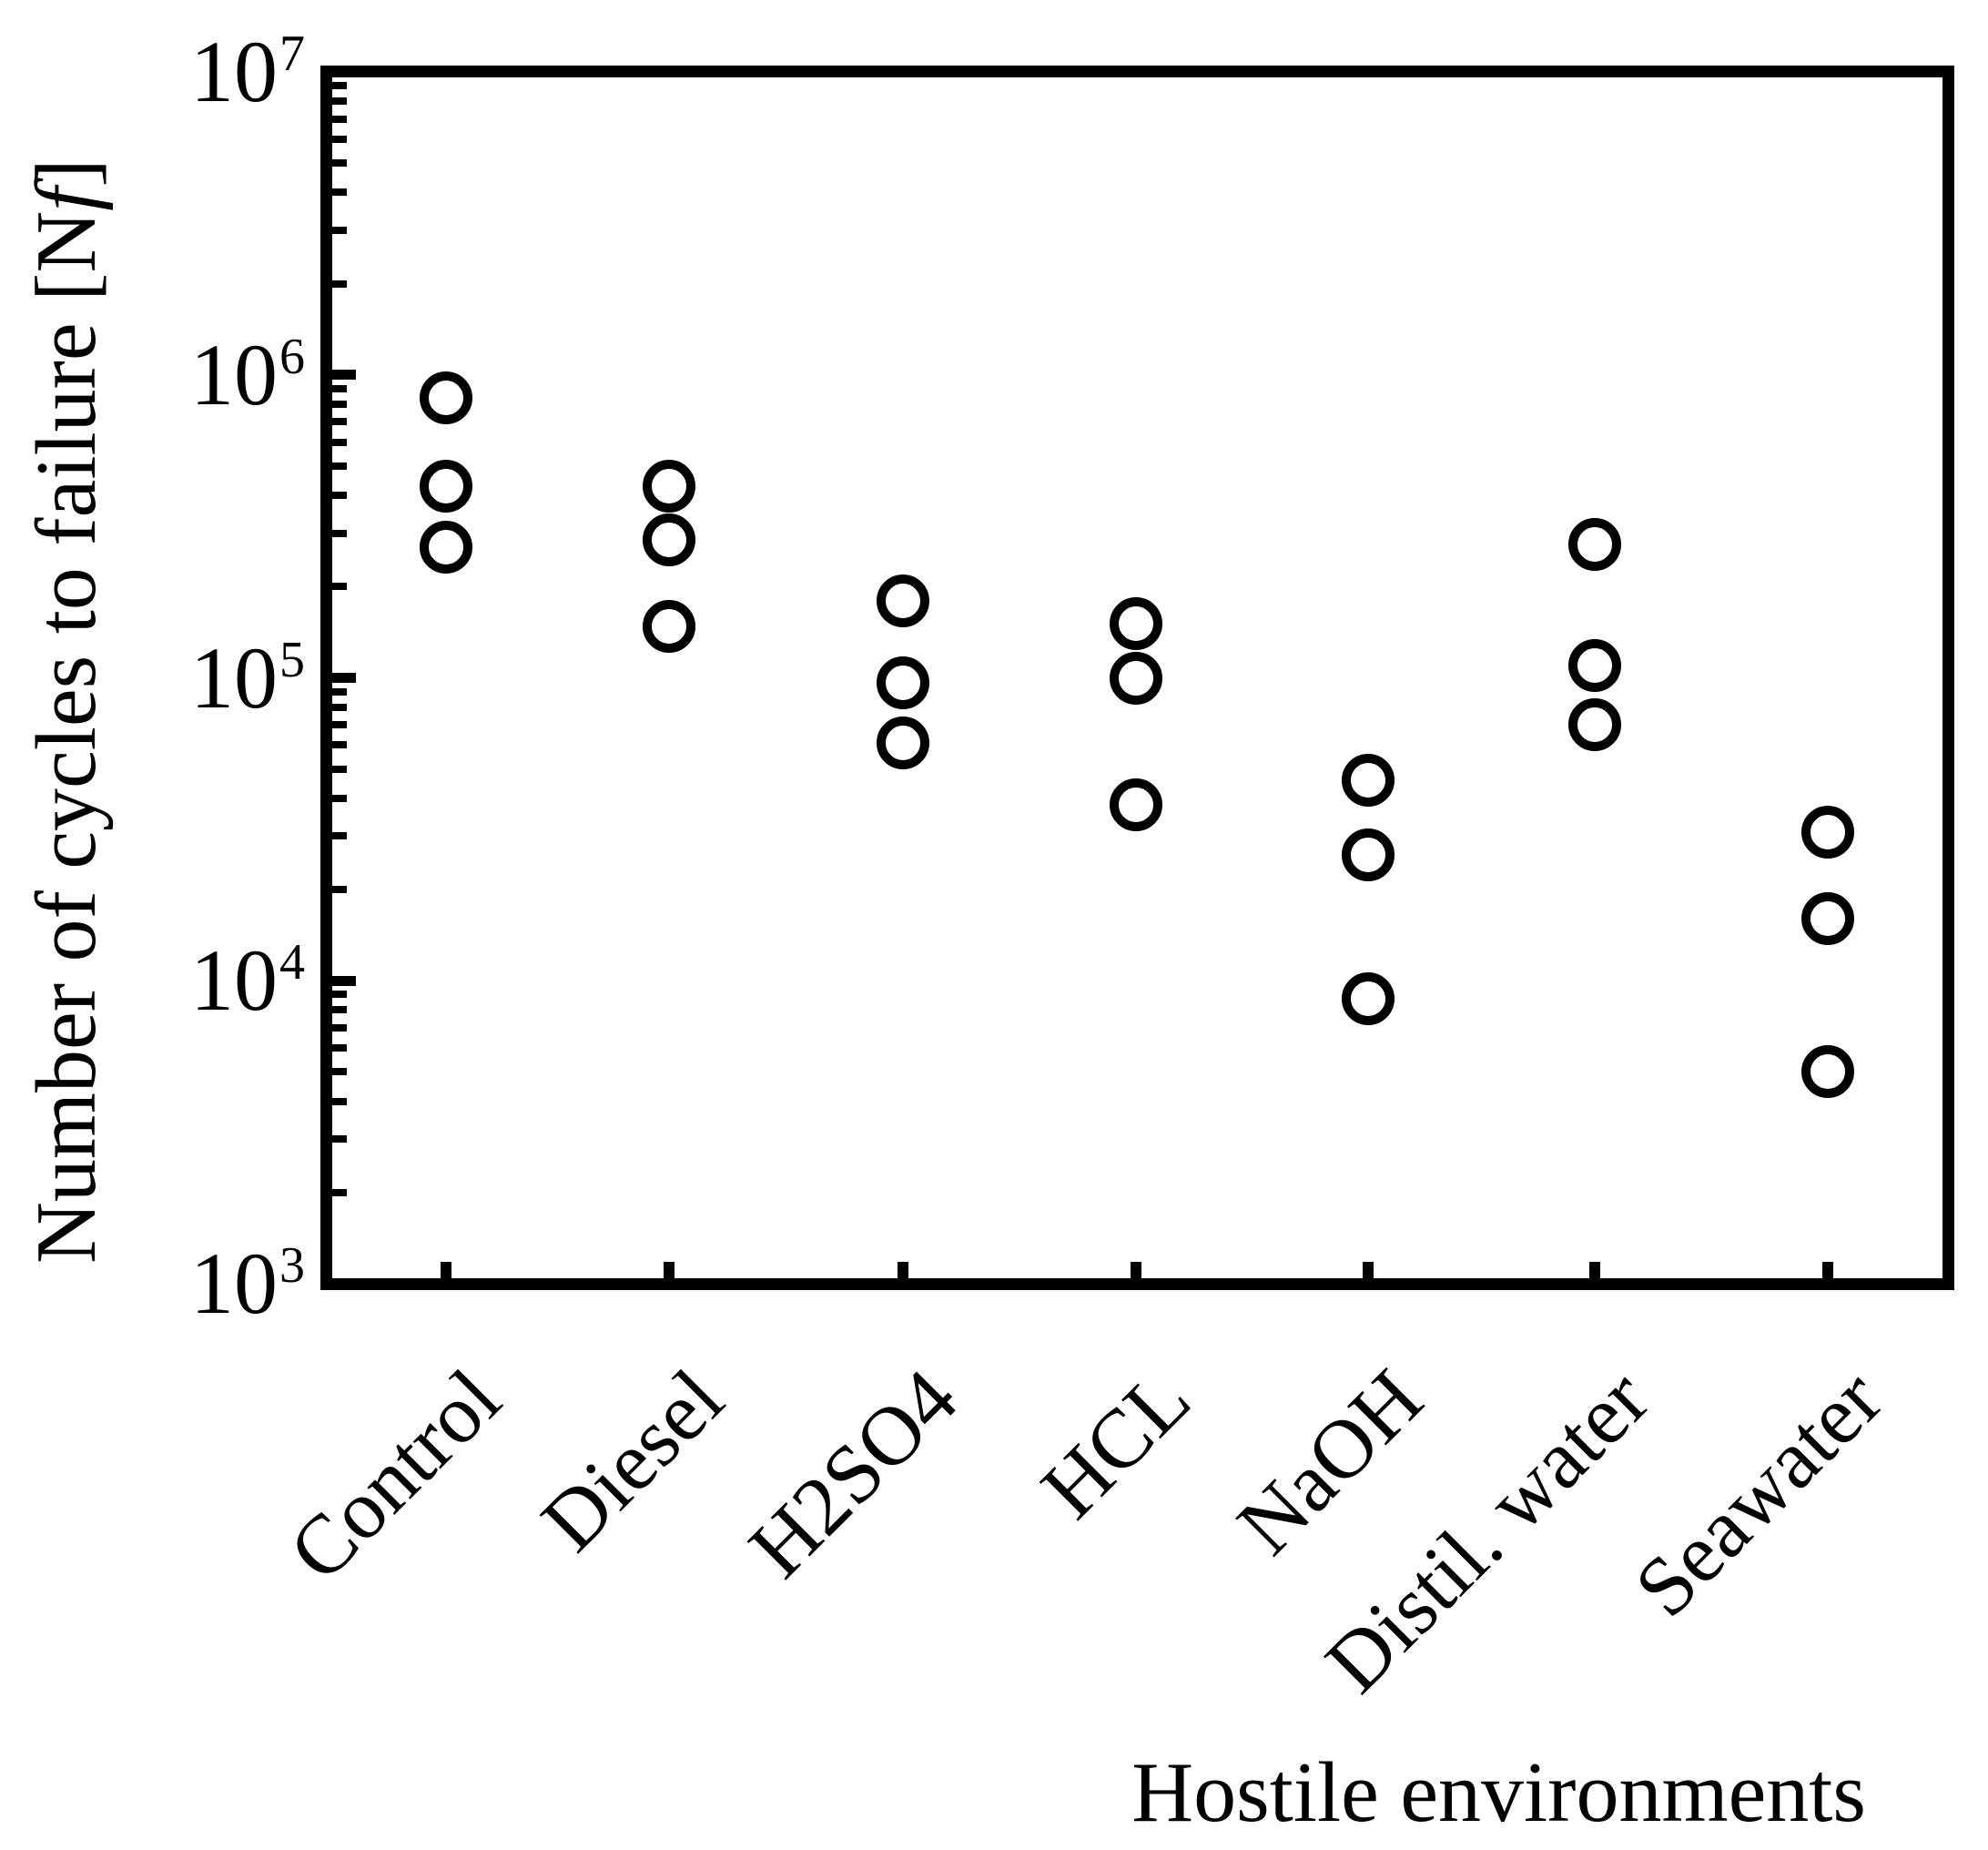 This screenshot has height=1850, width=1988. What do you see at coordinates (66, 737) in the screenshot?
I see `y-axis-title-text: Number of cycles to failure [N` at bounding box center [66, 737].